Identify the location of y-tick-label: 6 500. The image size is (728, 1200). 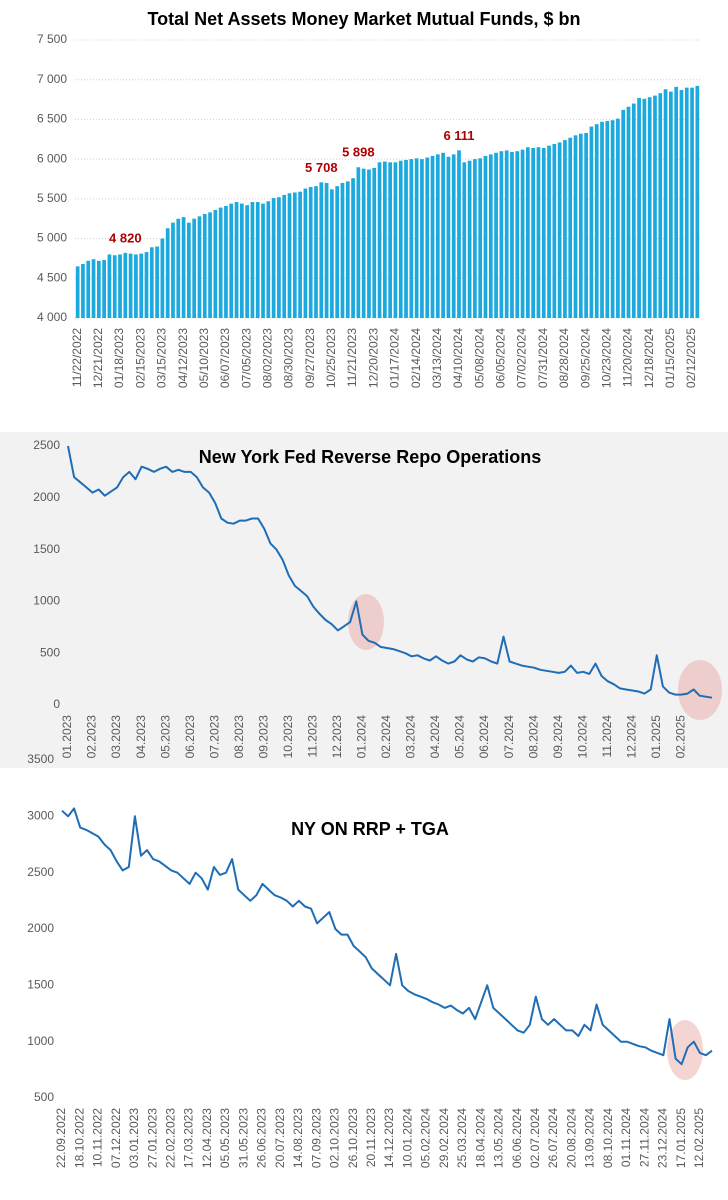
(52, 119).